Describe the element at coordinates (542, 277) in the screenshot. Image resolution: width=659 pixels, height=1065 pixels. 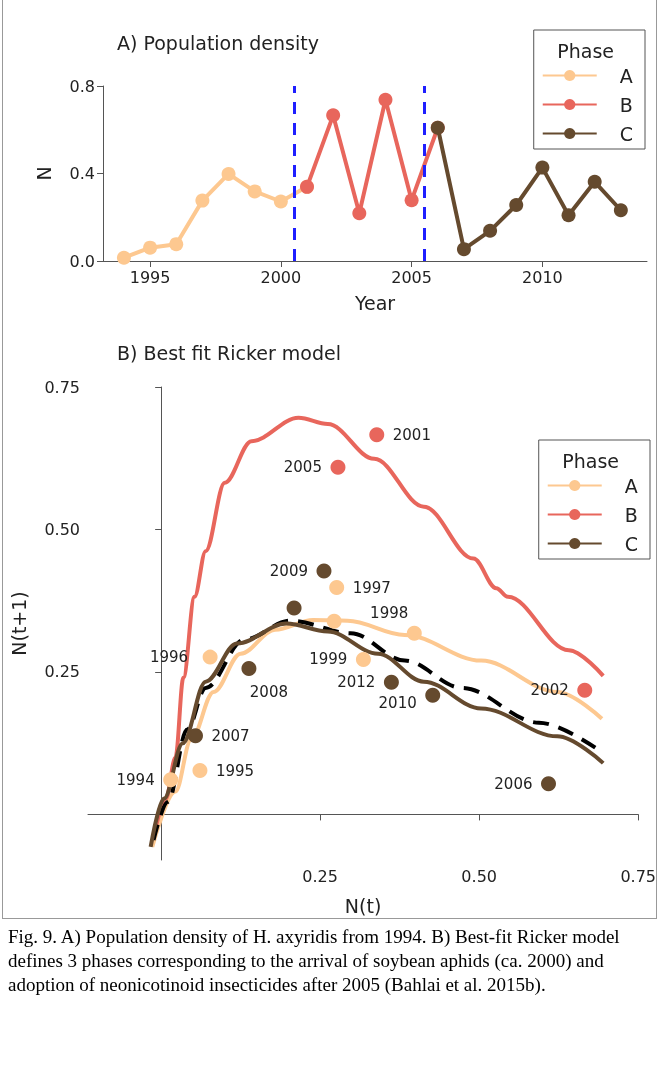
I see `x-tick-label: 2010` at that location.